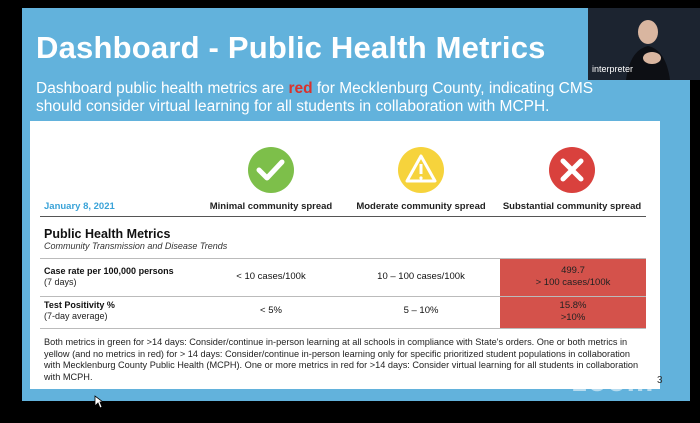  What do you see at coordinates (613, 381) in the screenshot?
I see `watermark: zoom` at bounding box center [613, 381].